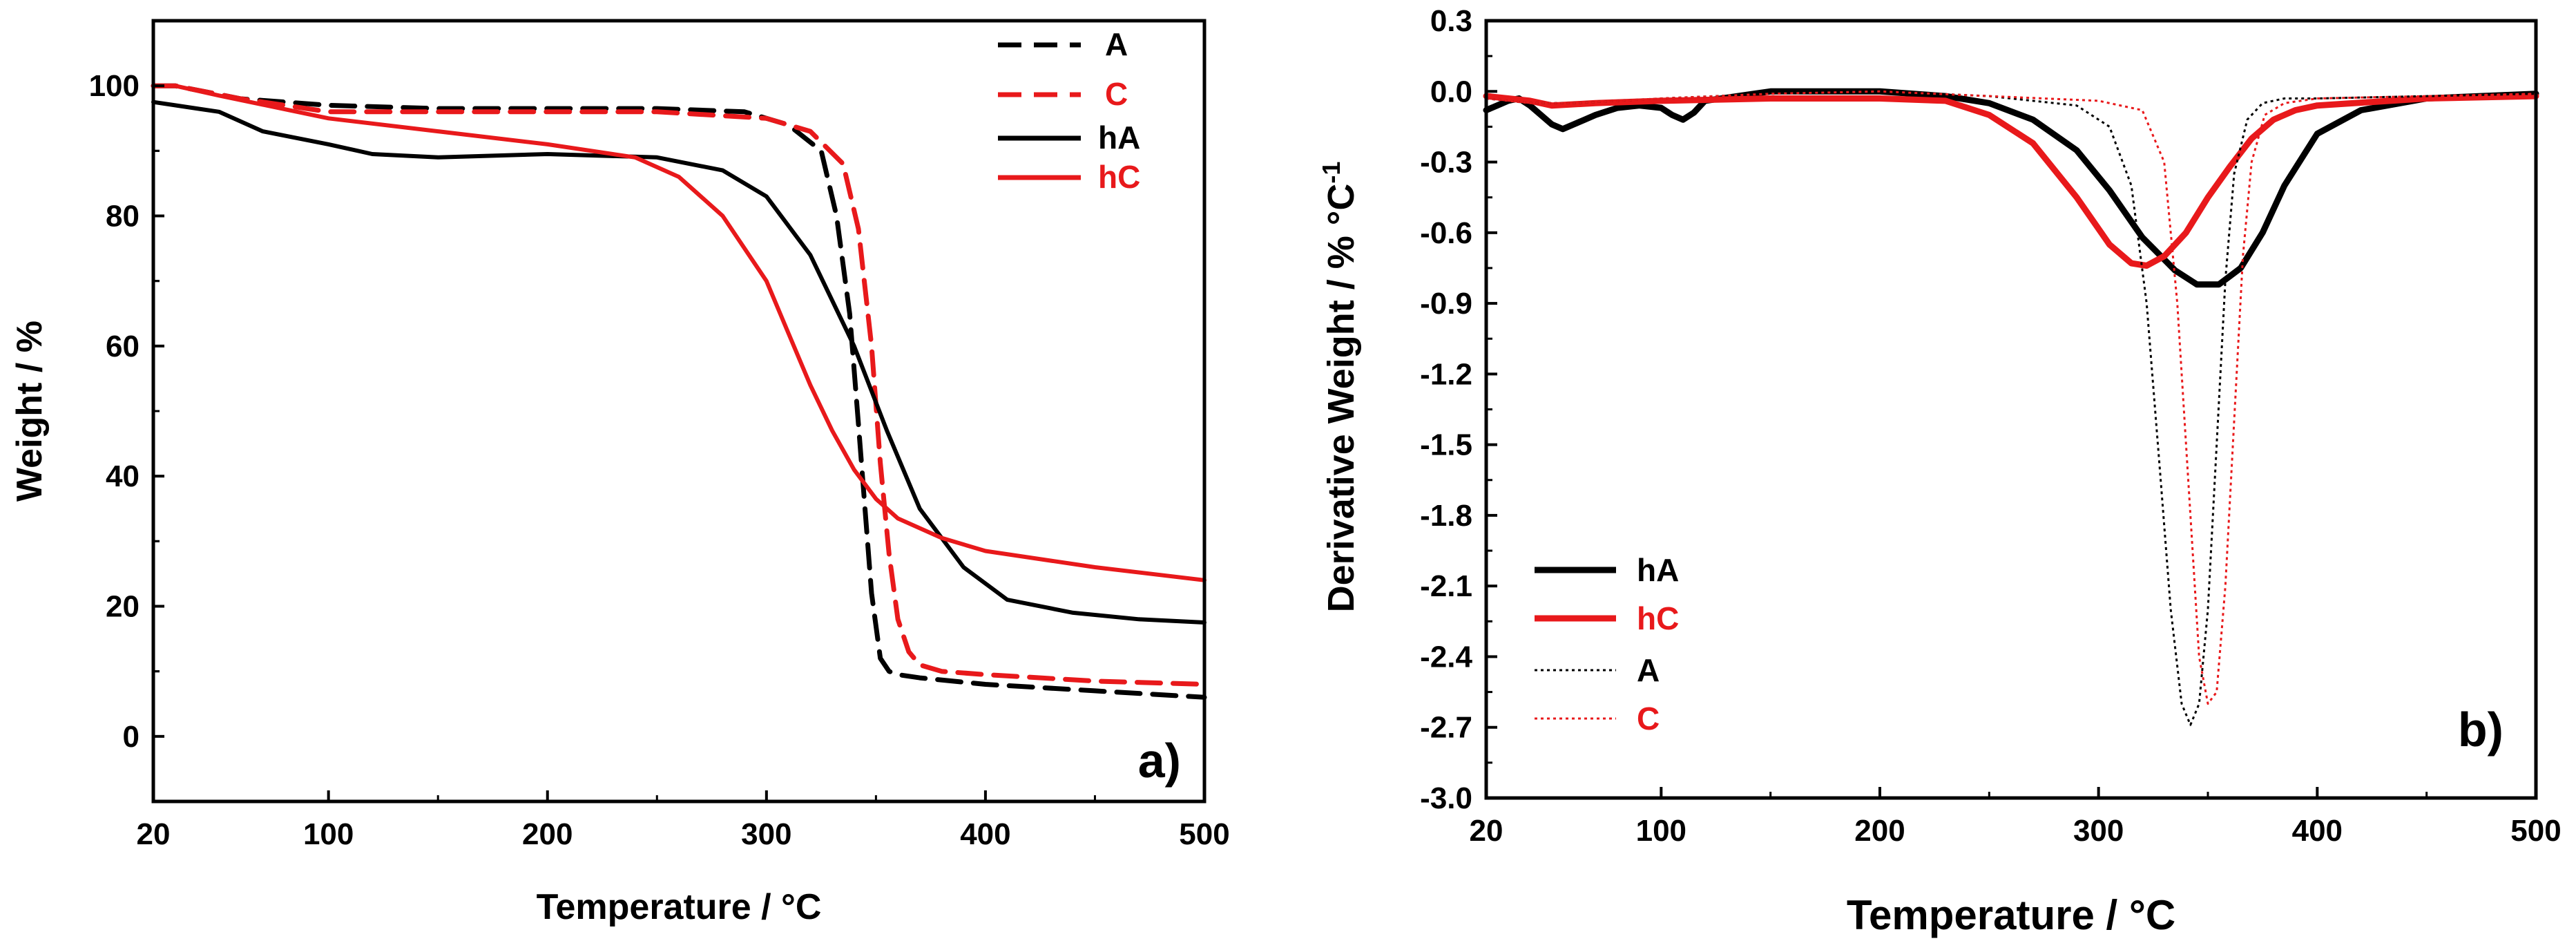 This screenshot has width=2576, height=941. Describe the element at coordinates (679, 907) in the screenshot. I see `panel-a-x-axis-title: Temperature / °C` at that location.